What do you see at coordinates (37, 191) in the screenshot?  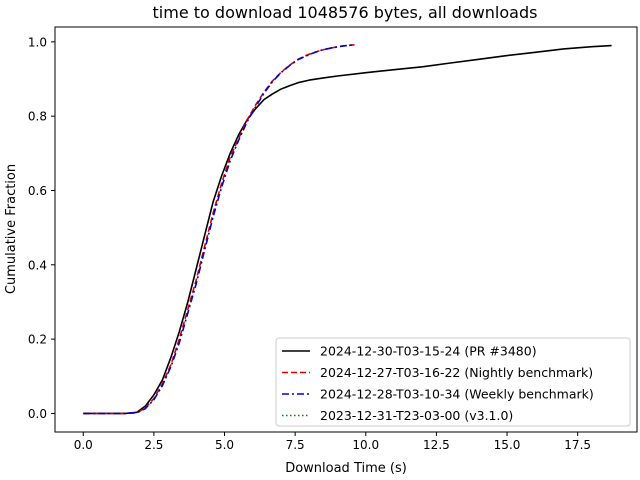 I see `y-tick-label: 0.6` at bounding box center [37, 191].